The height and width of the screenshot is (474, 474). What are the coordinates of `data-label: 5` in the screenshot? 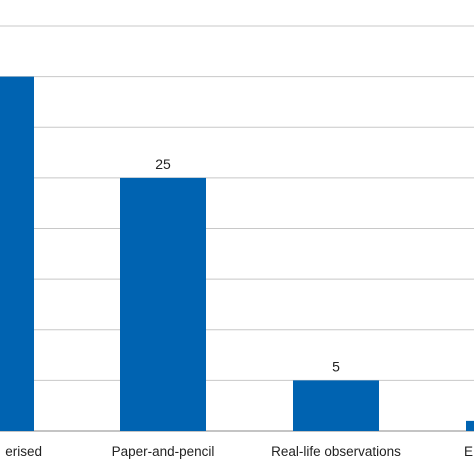 It's located at (336, 366).